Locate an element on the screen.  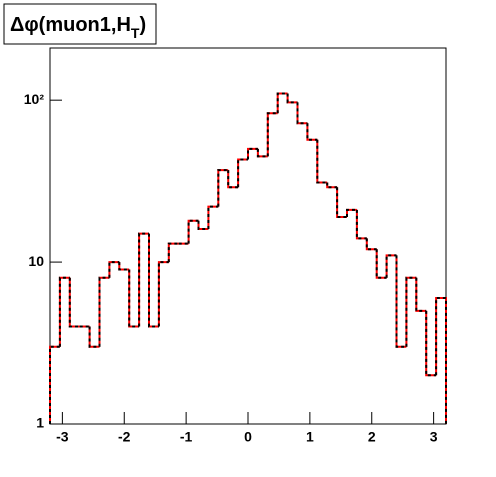
title-box is located at coordinates (80, 24).